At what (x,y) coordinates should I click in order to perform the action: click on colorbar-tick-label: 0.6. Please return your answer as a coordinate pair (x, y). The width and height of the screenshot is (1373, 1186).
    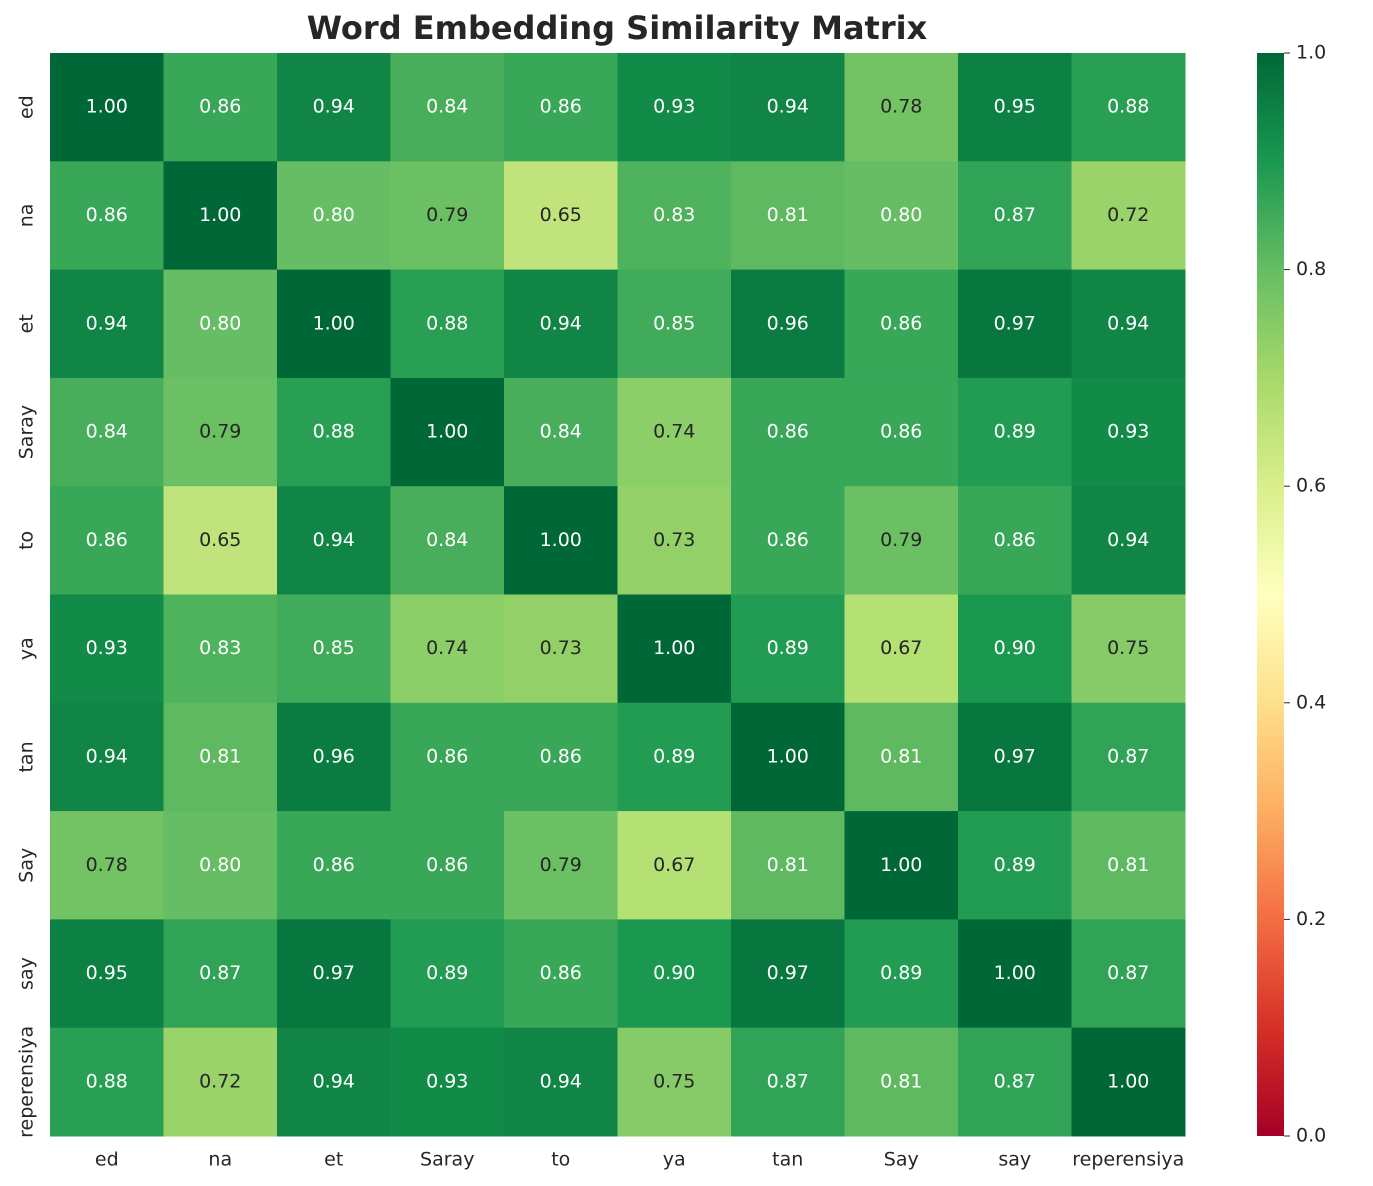
    Looking at the image, I should click on (1311, 486).